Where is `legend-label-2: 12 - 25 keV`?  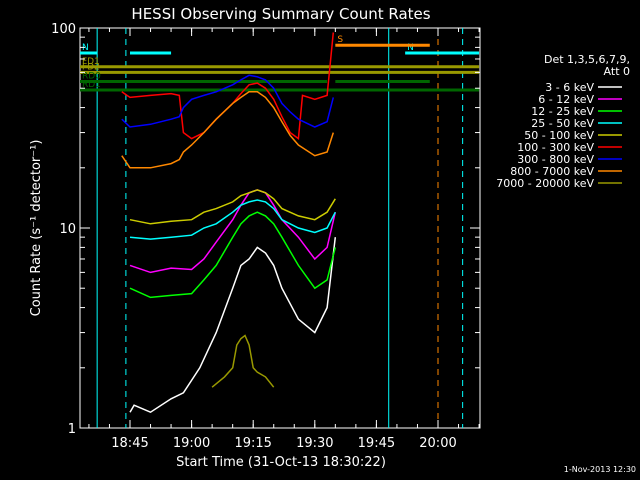
legend-label-2: 12 - 25 keV is located at coordinates (562, 111).